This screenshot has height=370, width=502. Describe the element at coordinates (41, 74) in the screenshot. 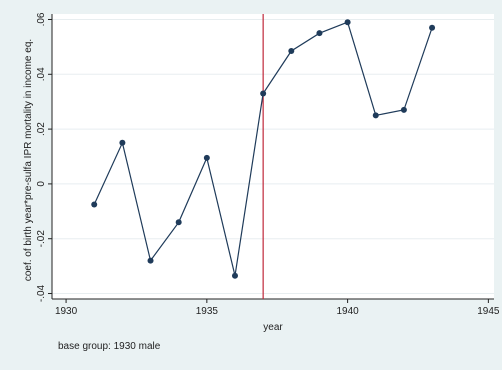

I see `y-tick-label: .04` at that location.